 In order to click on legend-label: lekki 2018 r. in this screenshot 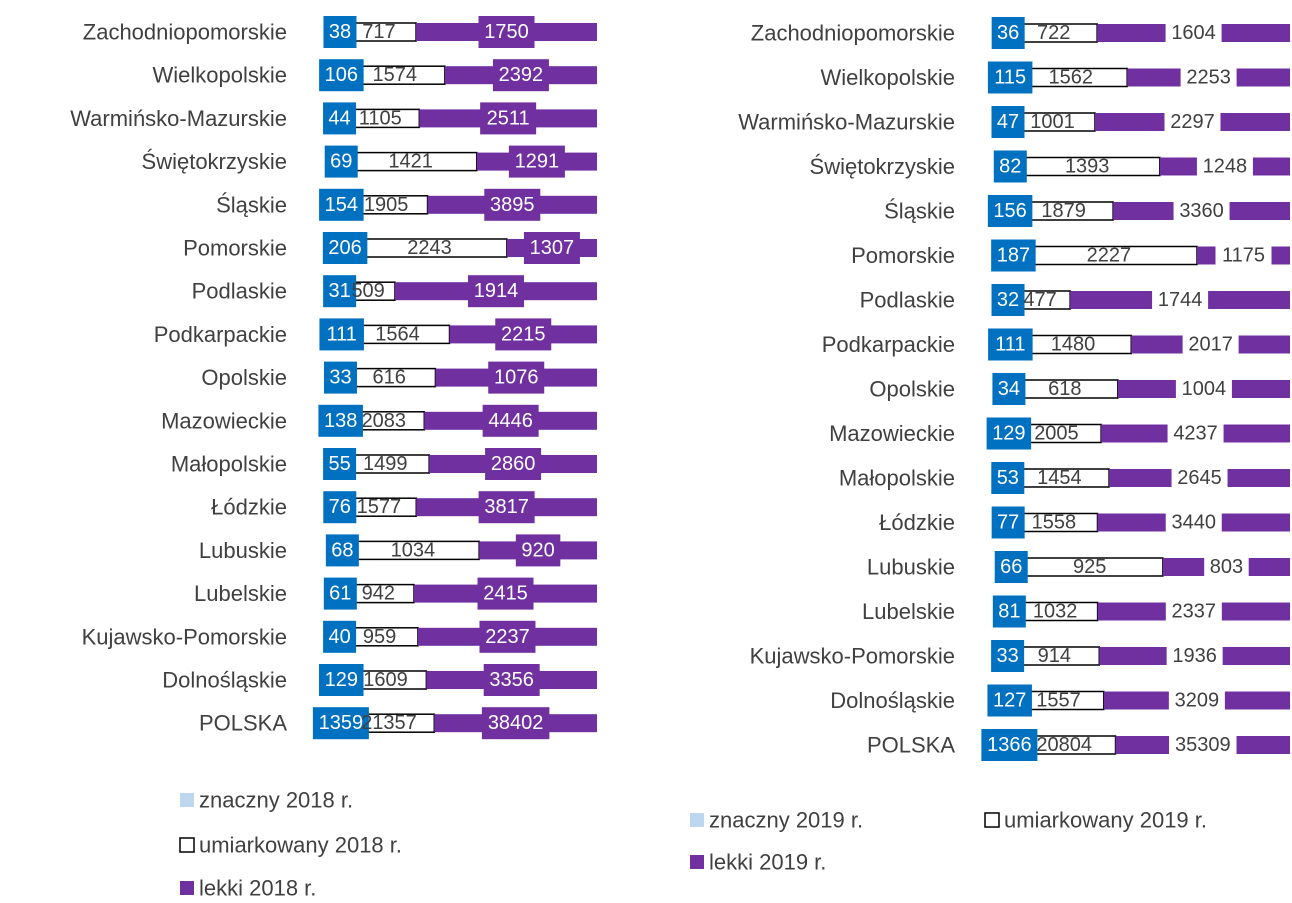, I will do `click(257, 888)`.